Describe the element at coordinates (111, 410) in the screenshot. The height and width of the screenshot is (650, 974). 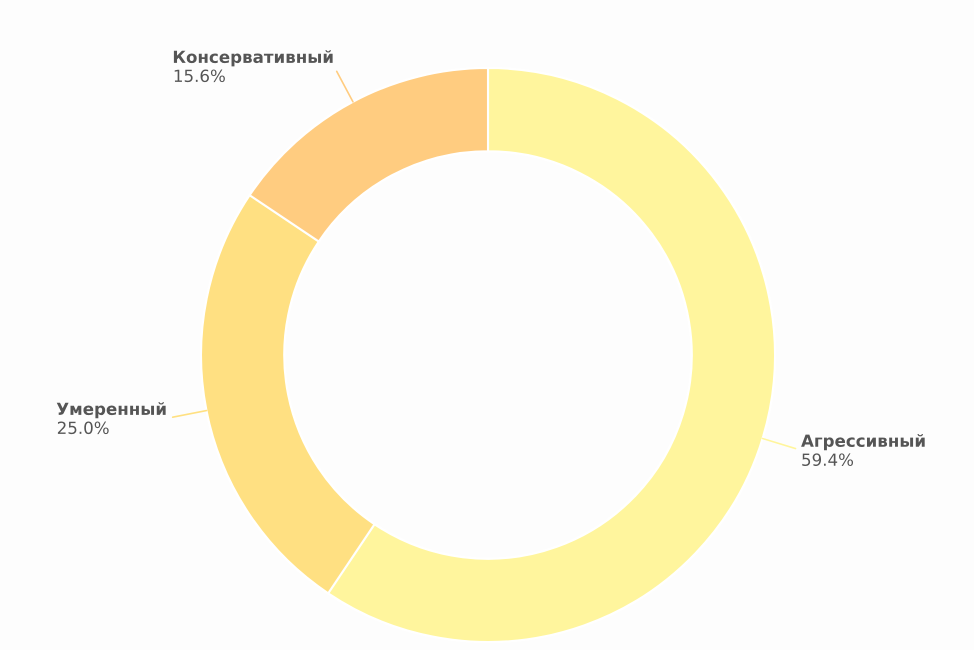
I see `slice-label: Умеренный` at that location.